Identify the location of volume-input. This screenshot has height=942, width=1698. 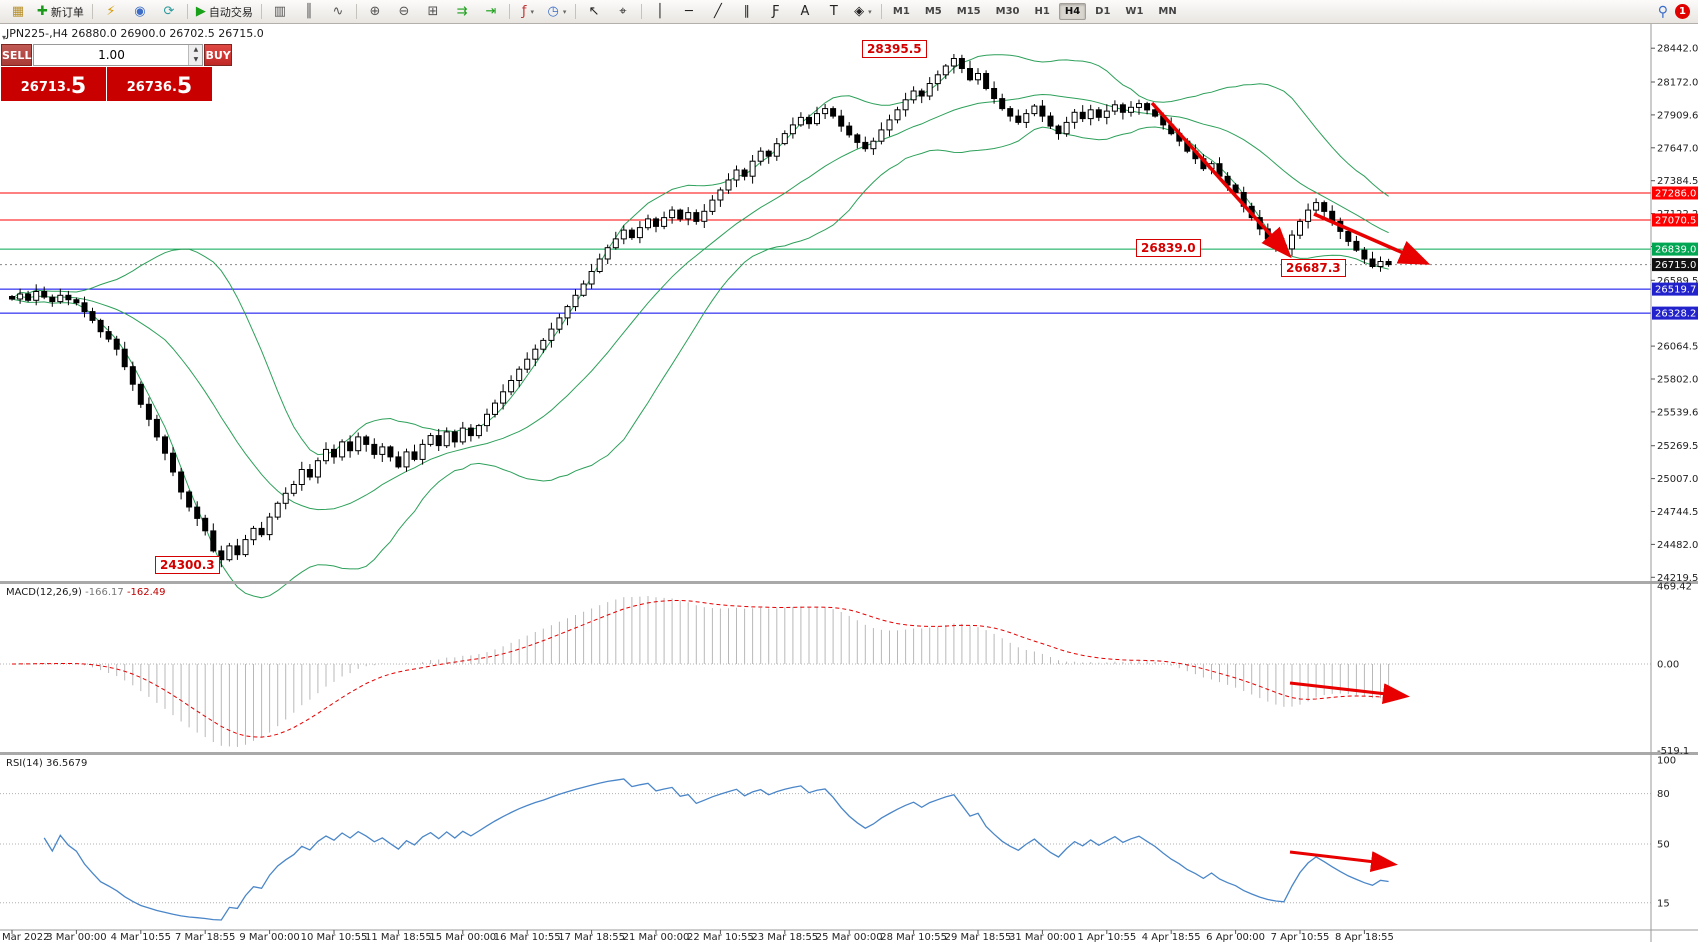
(111, 55).